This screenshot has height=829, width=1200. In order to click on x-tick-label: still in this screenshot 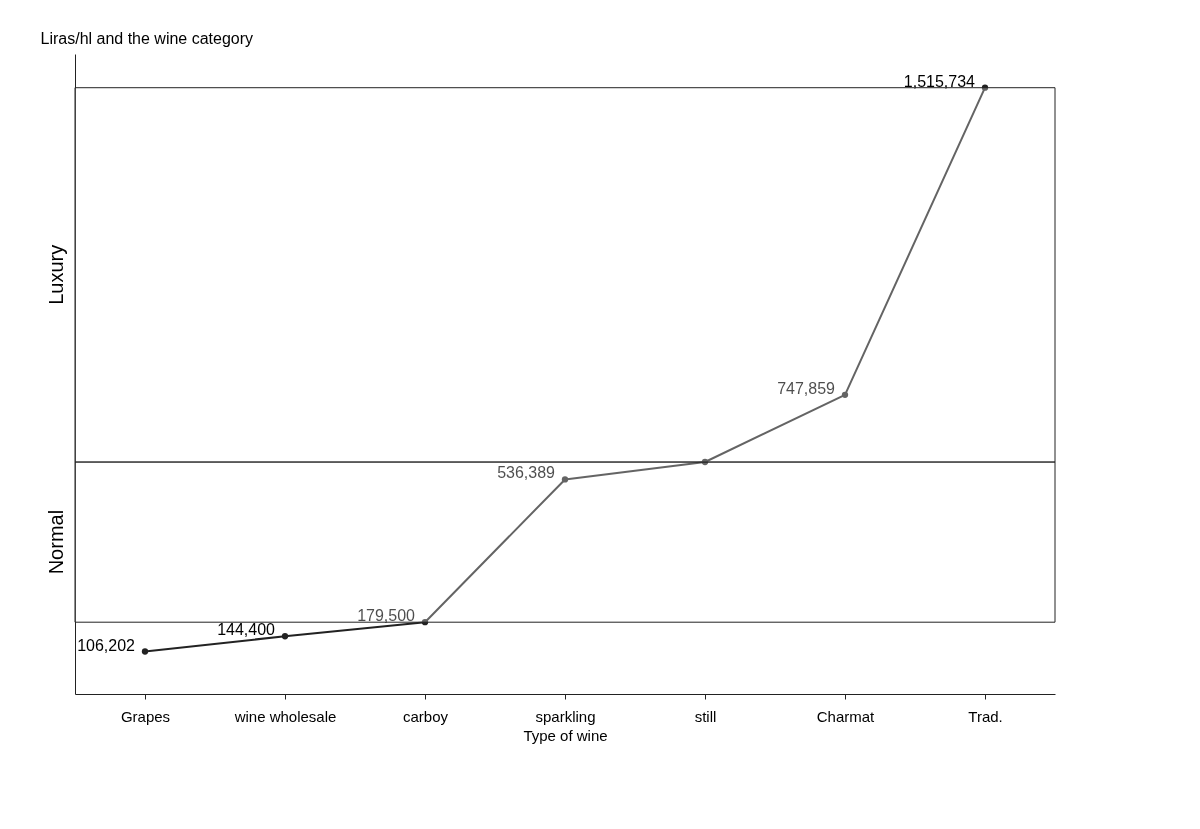, I will do `click(705, 716)`.